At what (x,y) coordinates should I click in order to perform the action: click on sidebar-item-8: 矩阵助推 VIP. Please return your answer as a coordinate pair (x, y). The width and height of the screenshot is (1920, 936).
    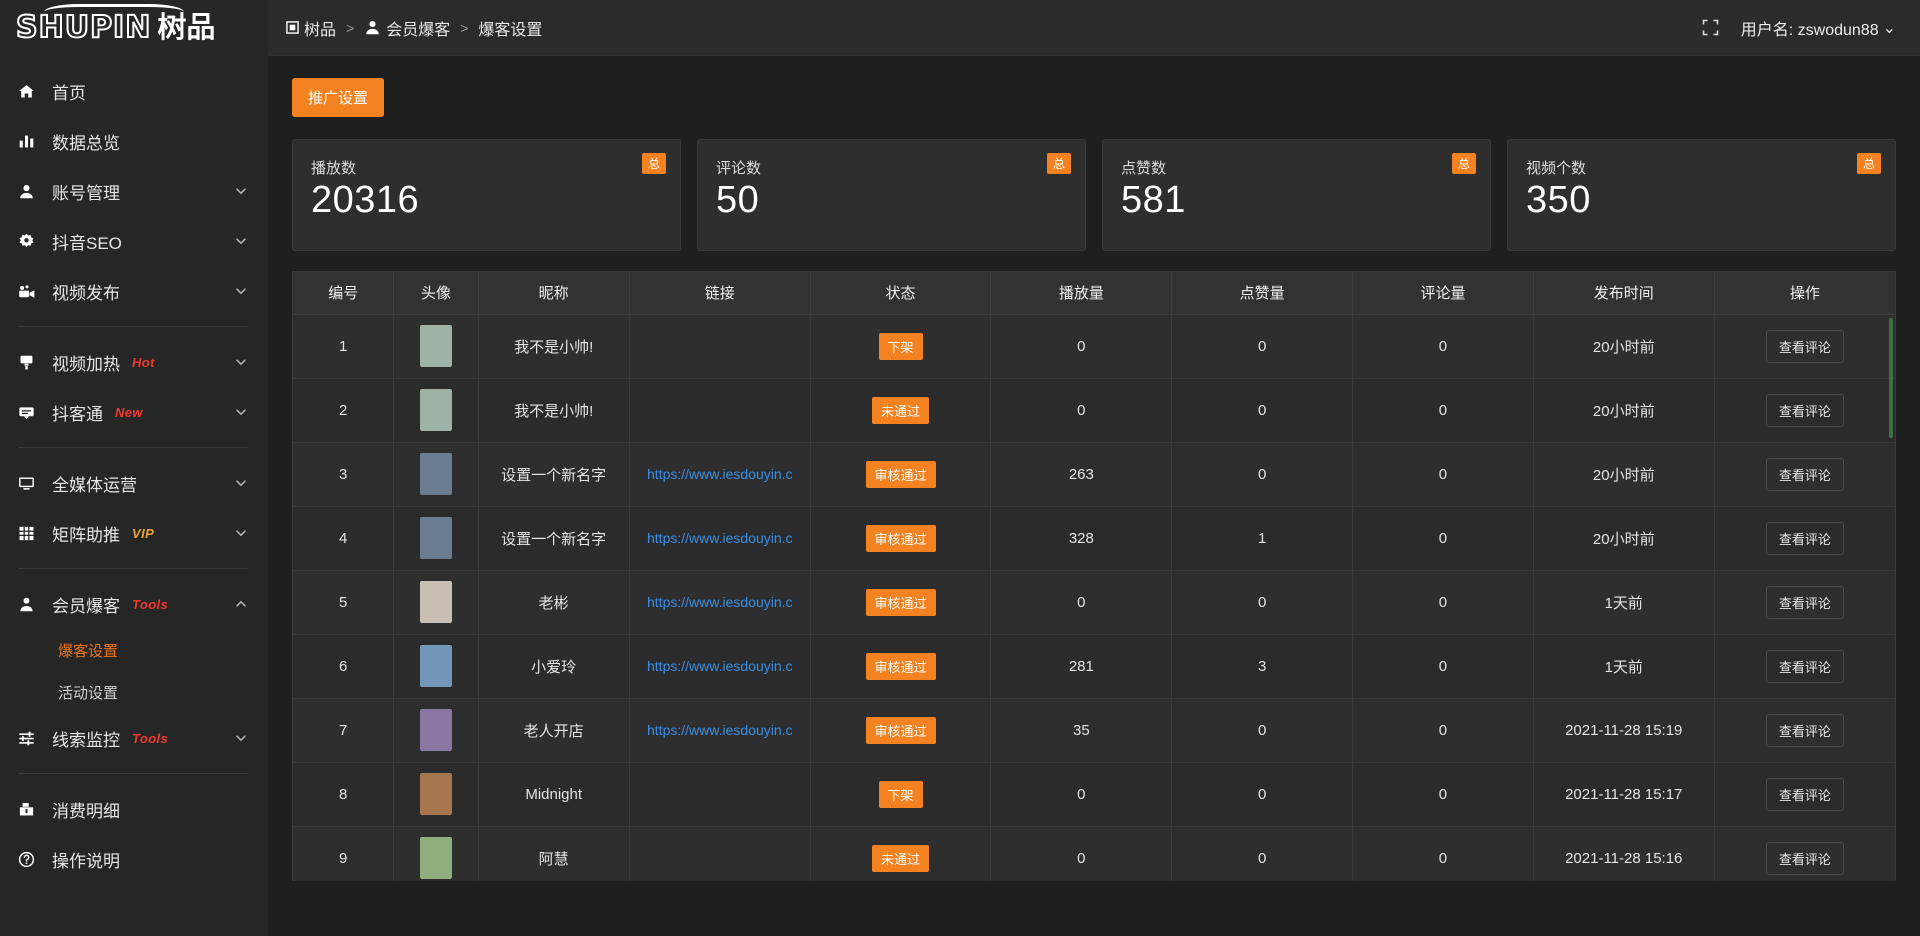
    Looking at the image, I should click on (134, 533).